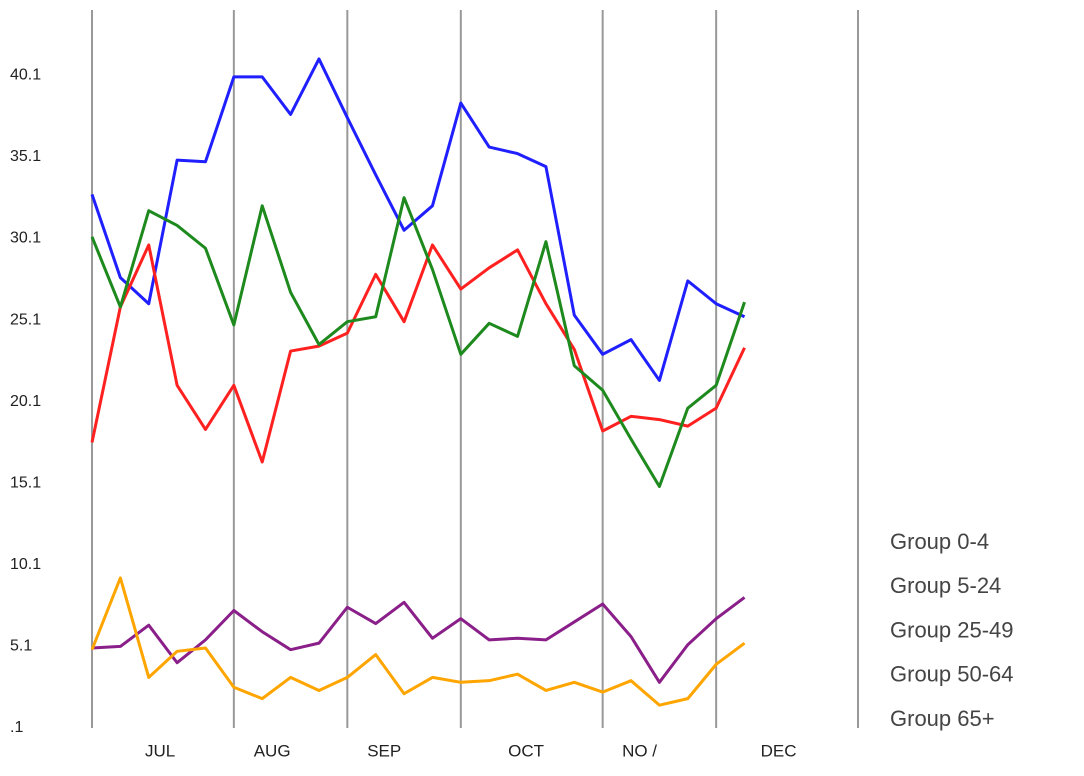  What do you see at coordinates (272, 750) in the screenshot?
I see `x-tick-label: AUG` at bounding box center [272, 750].